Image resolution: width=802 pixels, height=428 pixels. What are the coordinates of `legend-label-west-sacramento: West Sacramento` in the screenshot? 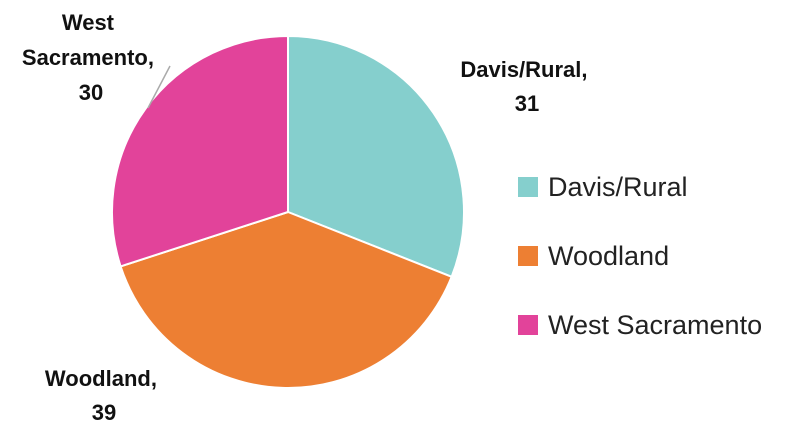 It's located at (655, 324).